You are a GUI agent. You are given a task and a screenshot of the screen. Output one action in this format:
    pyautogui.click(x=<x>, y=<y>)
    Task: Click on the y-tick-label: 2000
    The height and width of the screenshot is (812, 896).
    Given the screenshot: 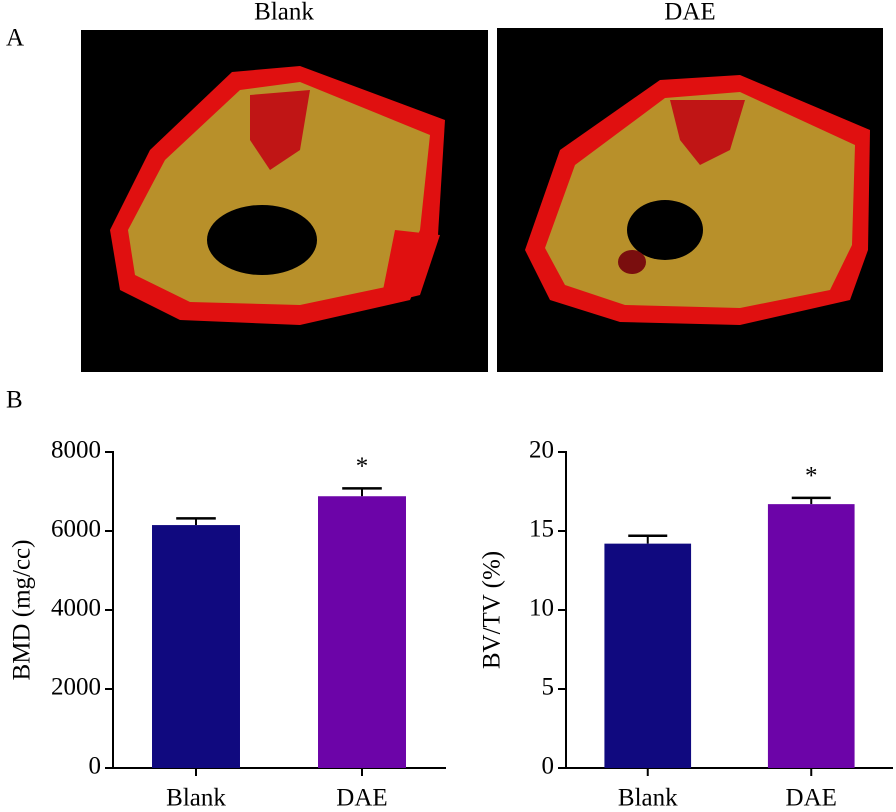 What is the action you would take?
    pyautogui.click(x=76, y=687)
    